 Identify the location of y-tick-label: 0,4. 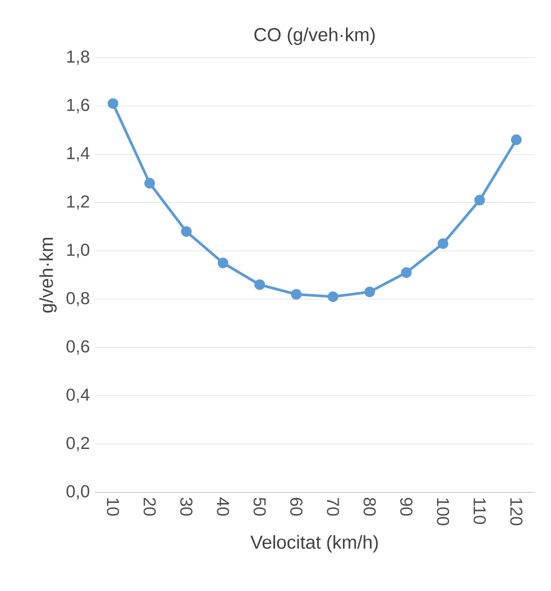
(78, 395).